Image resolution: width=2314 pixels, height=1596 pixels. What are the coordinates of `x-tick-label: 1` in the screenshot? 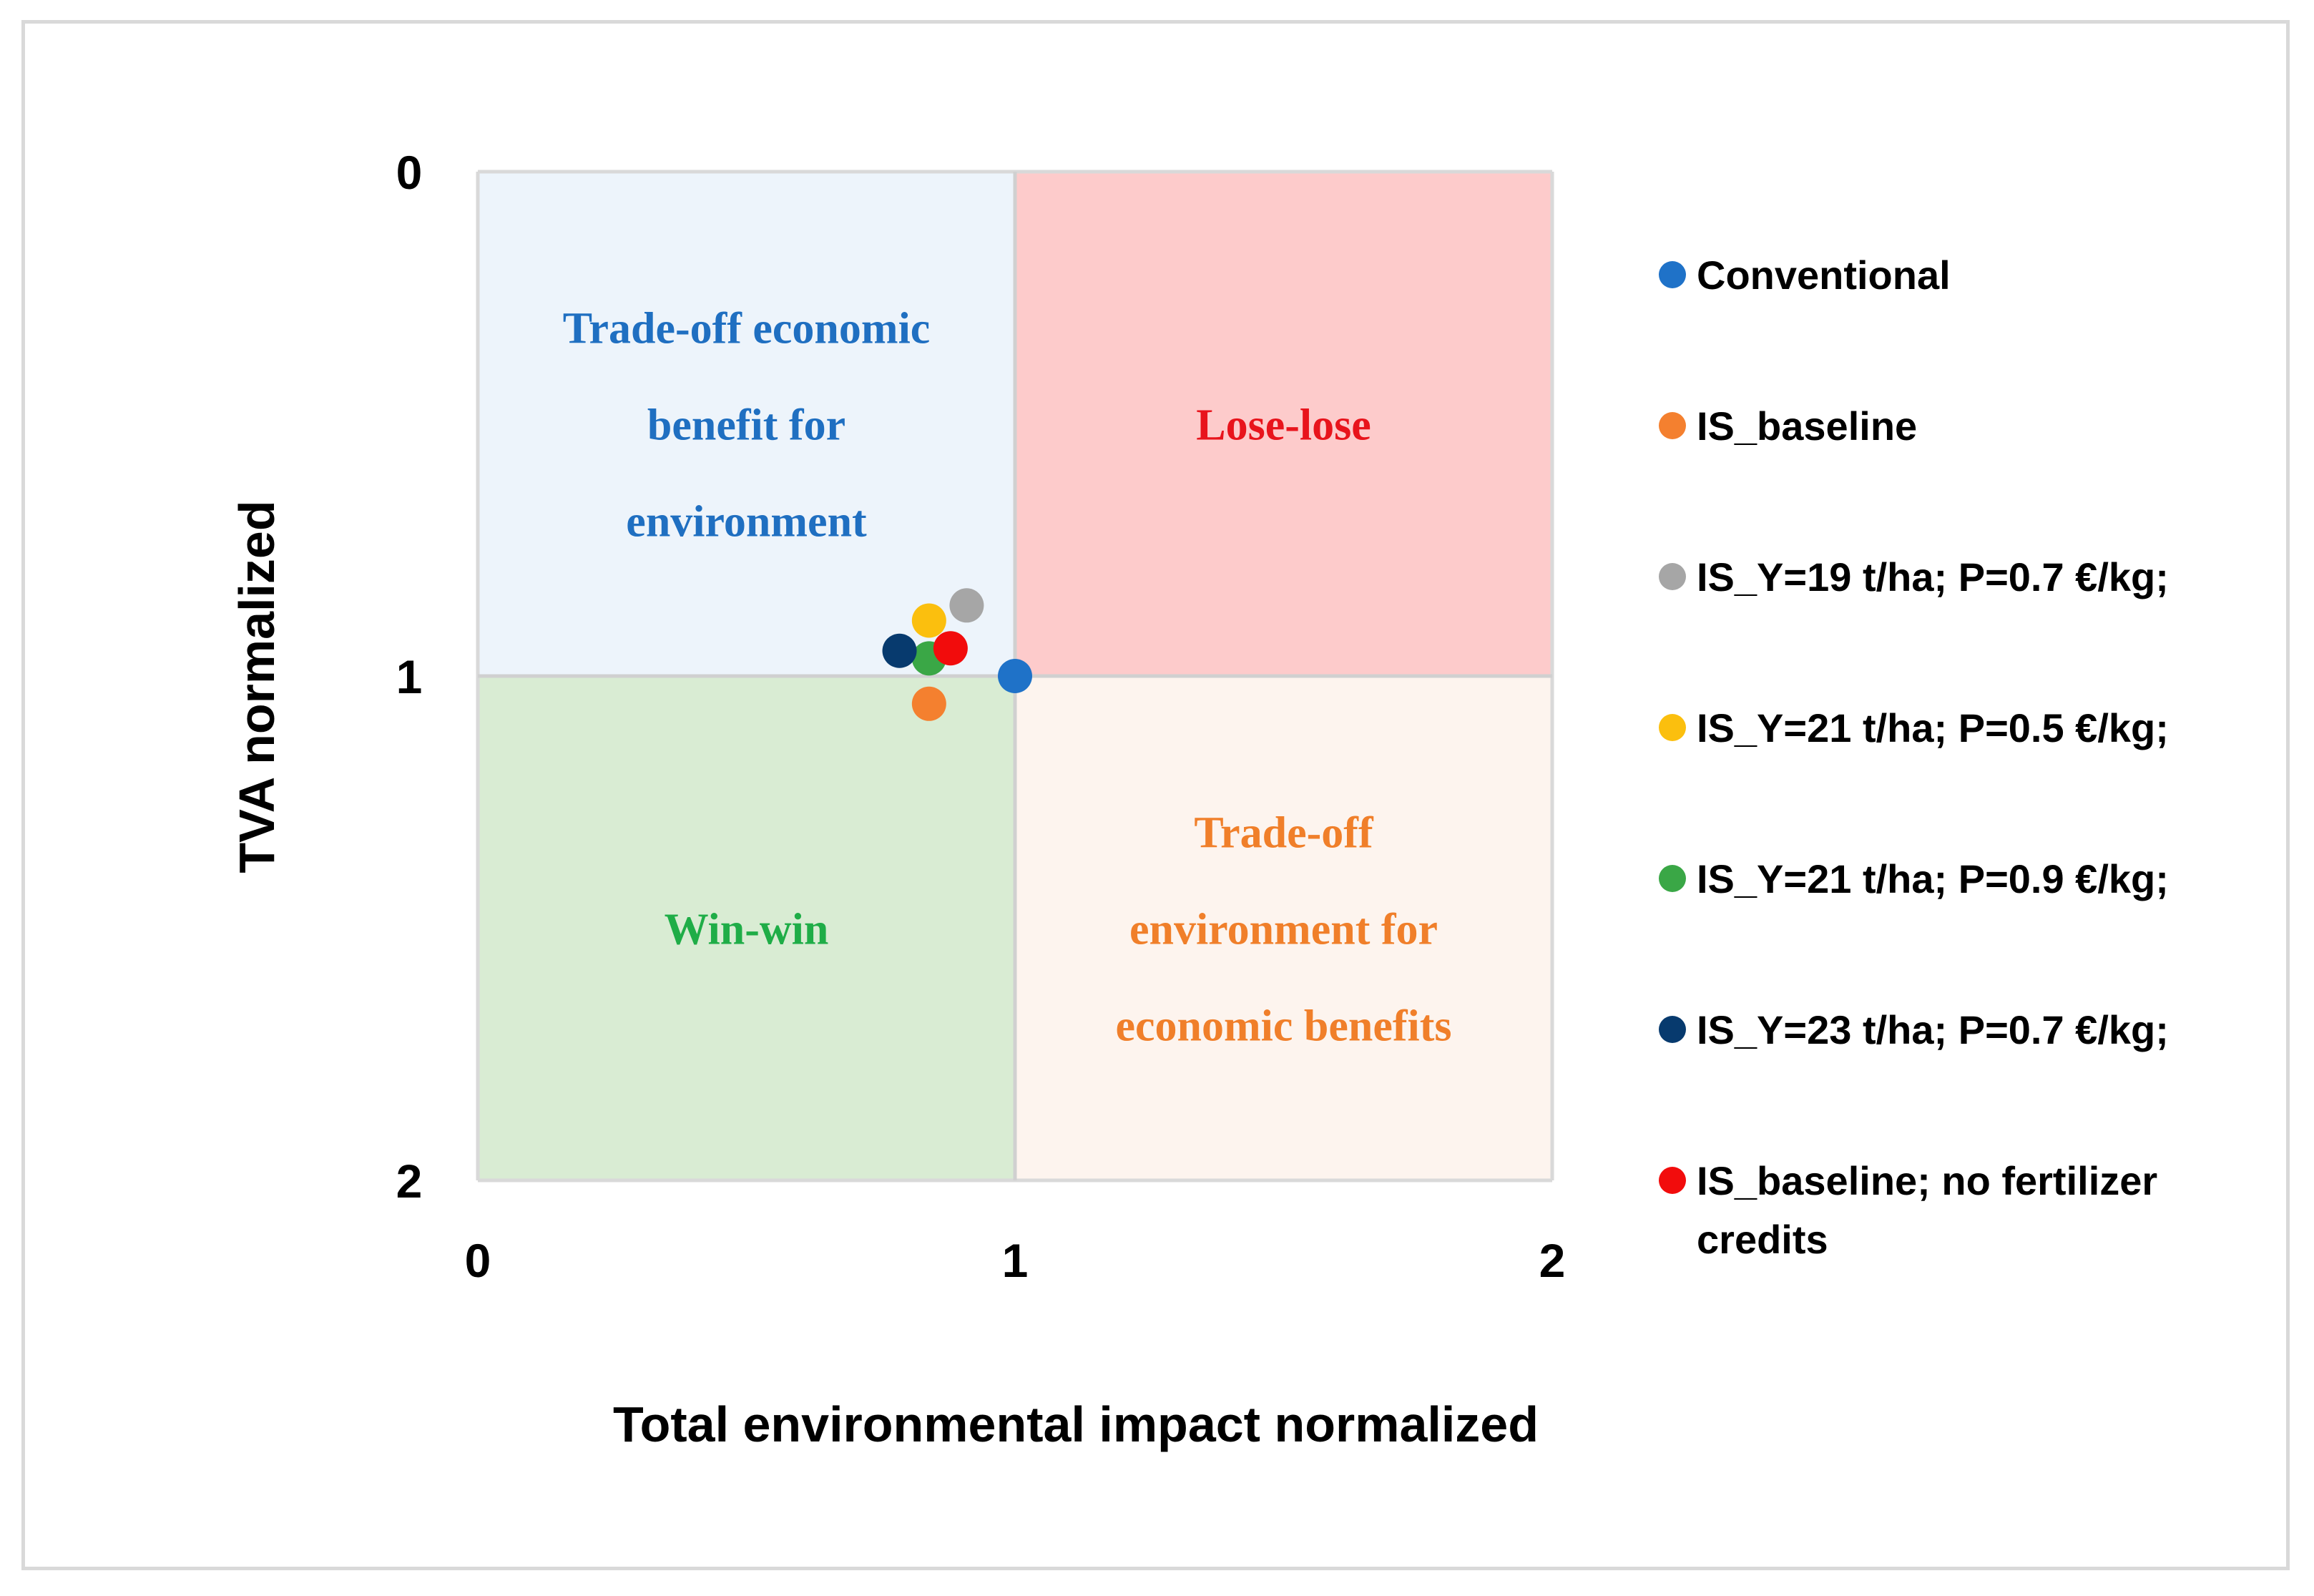 It's located at (1015, 1260).